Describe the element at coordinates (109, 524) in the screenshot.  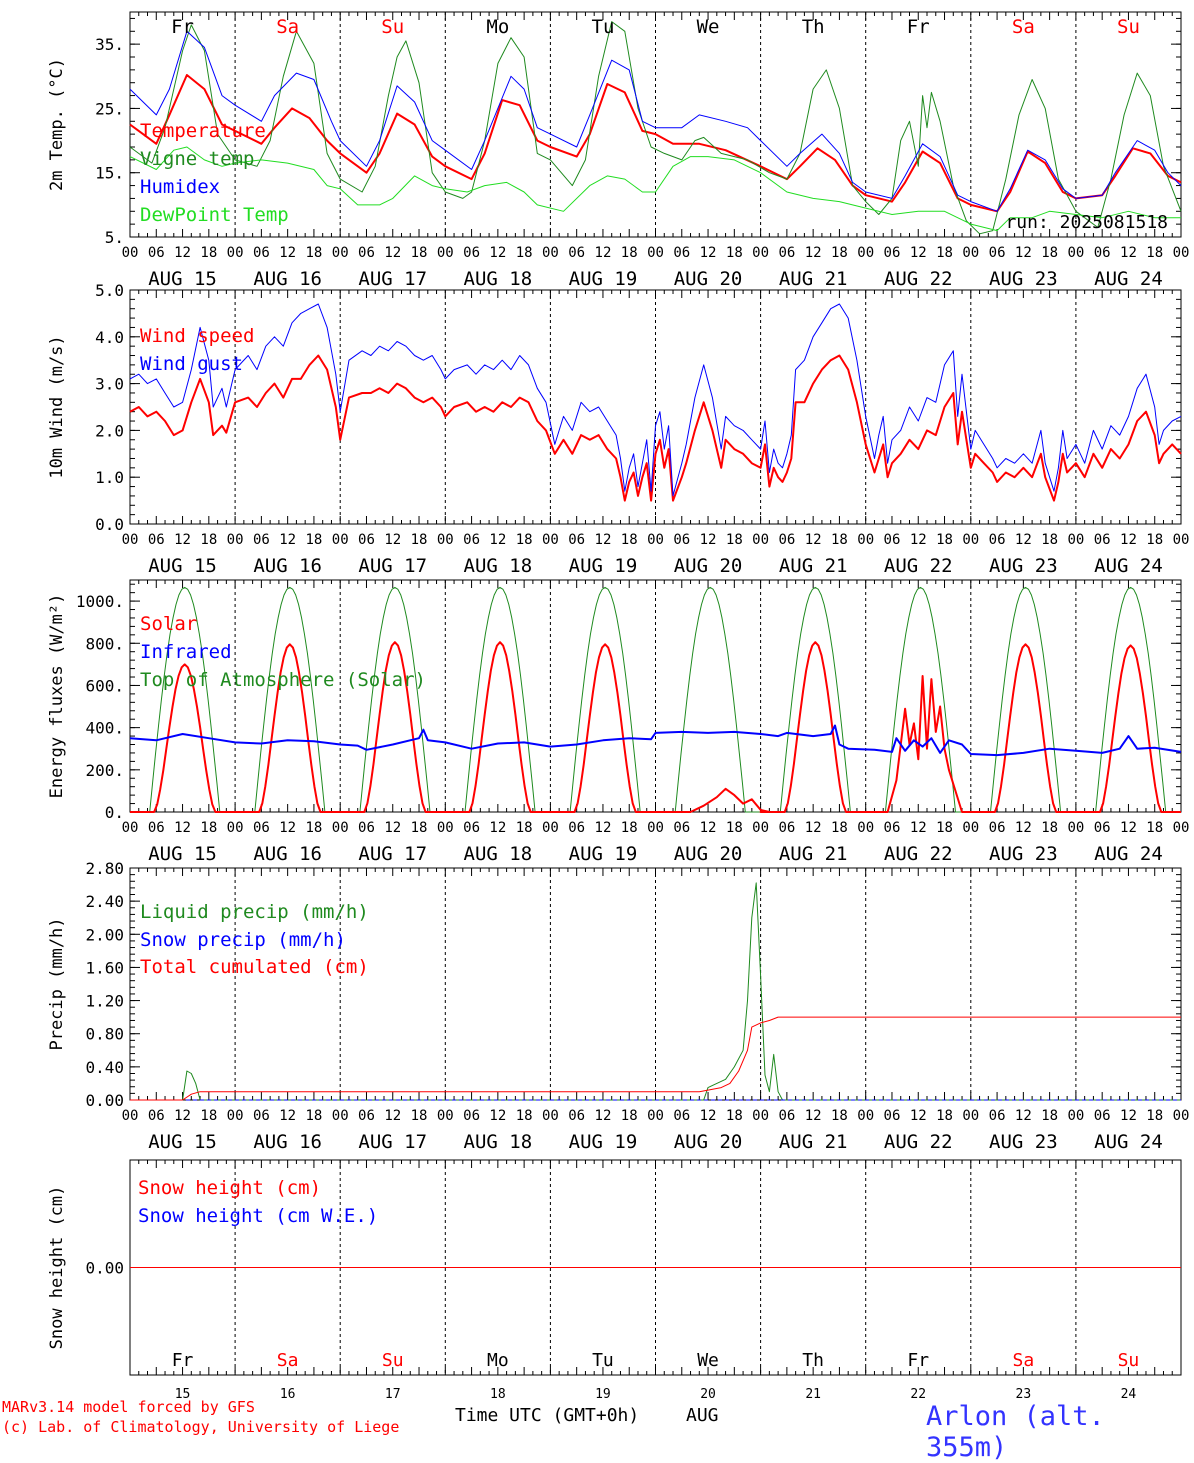
I see `y-tick-label: 0.0` at that location.